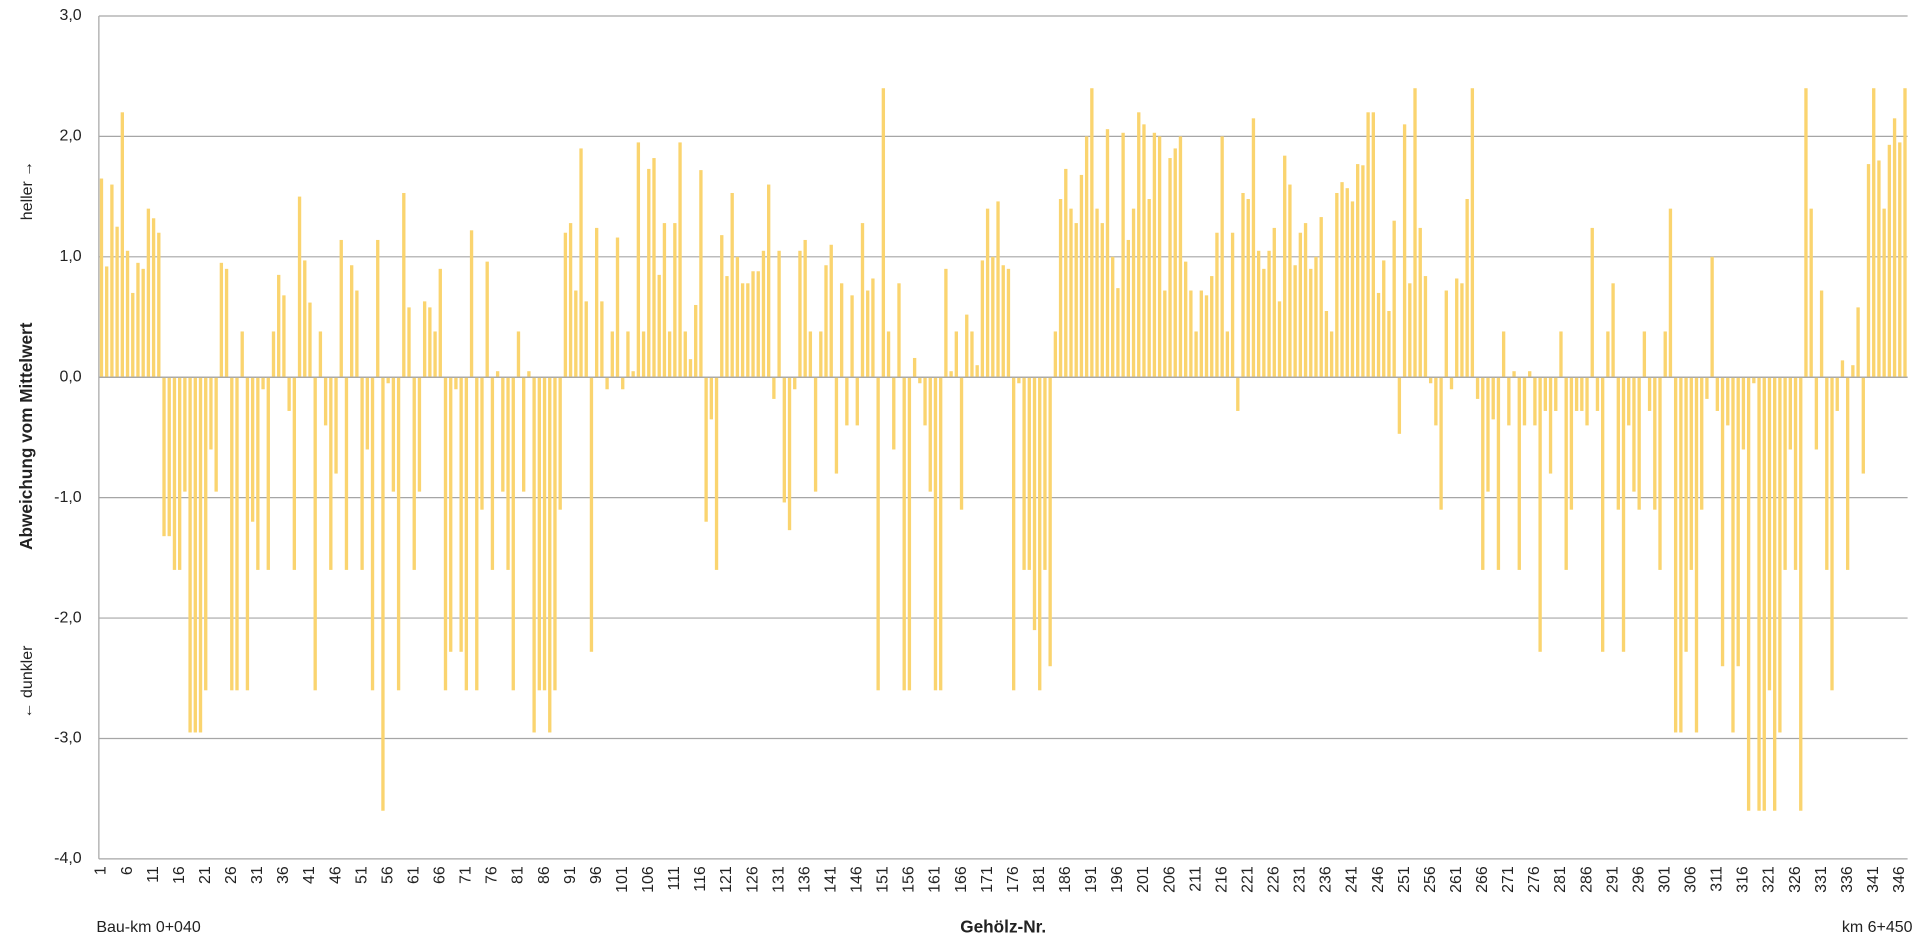  Describe the element at coordinates (440, 875) in the screenshot. I see `x-tick-label: 66` at that location.